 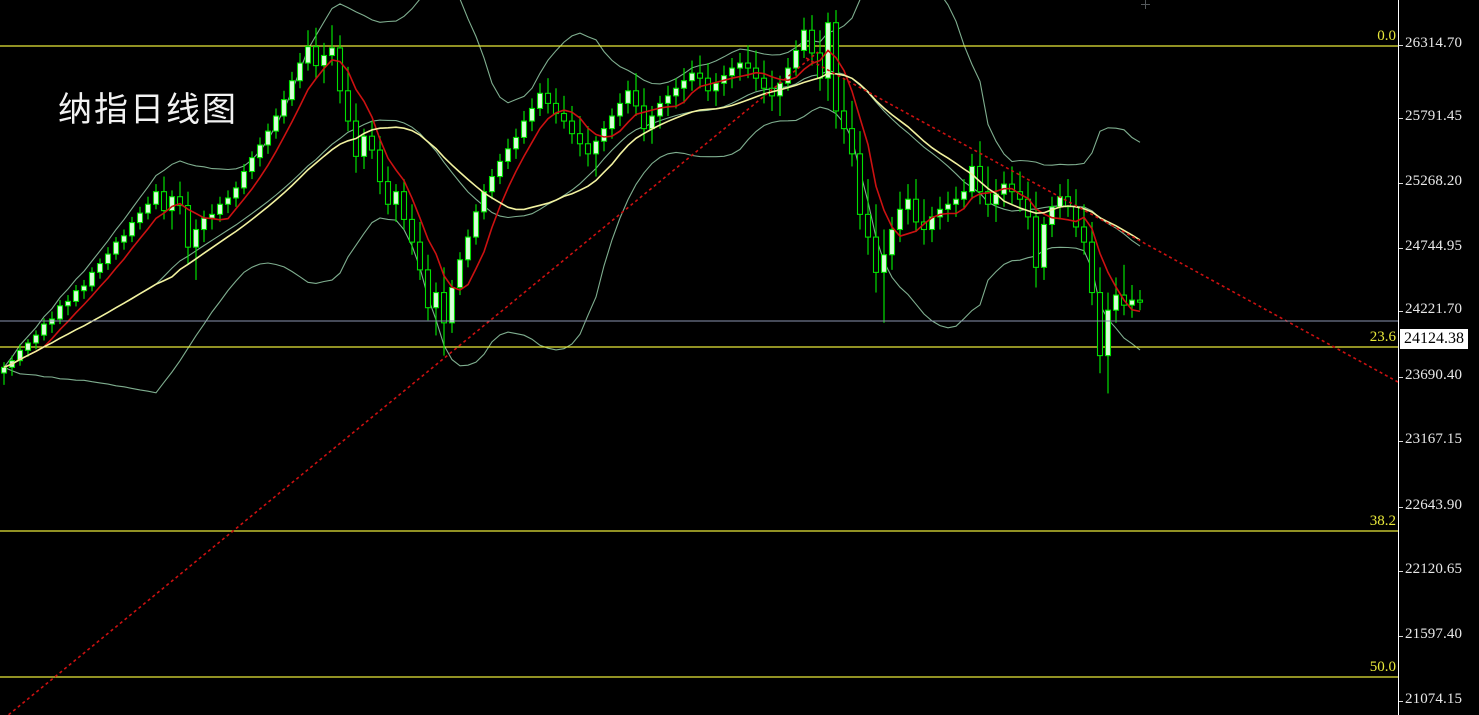 I want to click on fibonacci-level-label: 50.0, so click(x=1382, y=667).